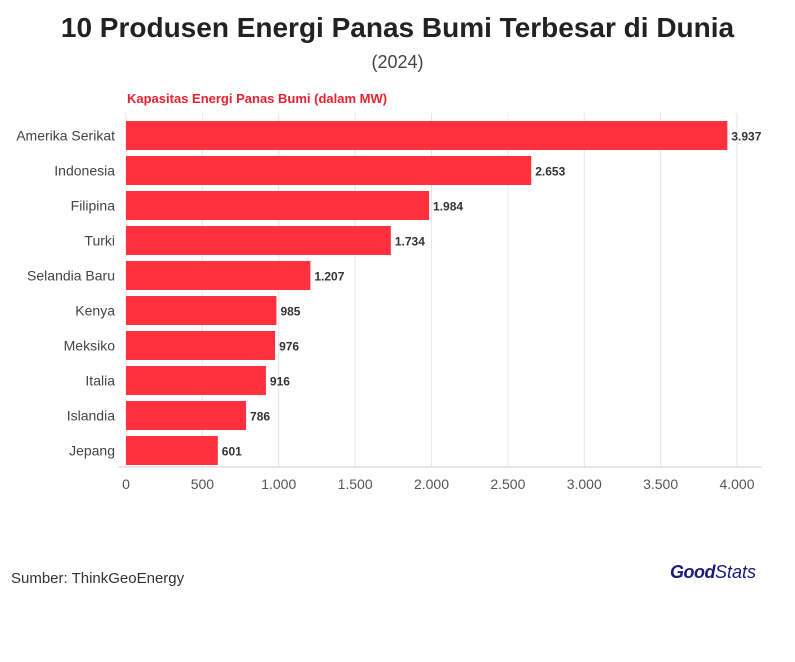  I want to click on value-label: 3.937, so click(746, 137).